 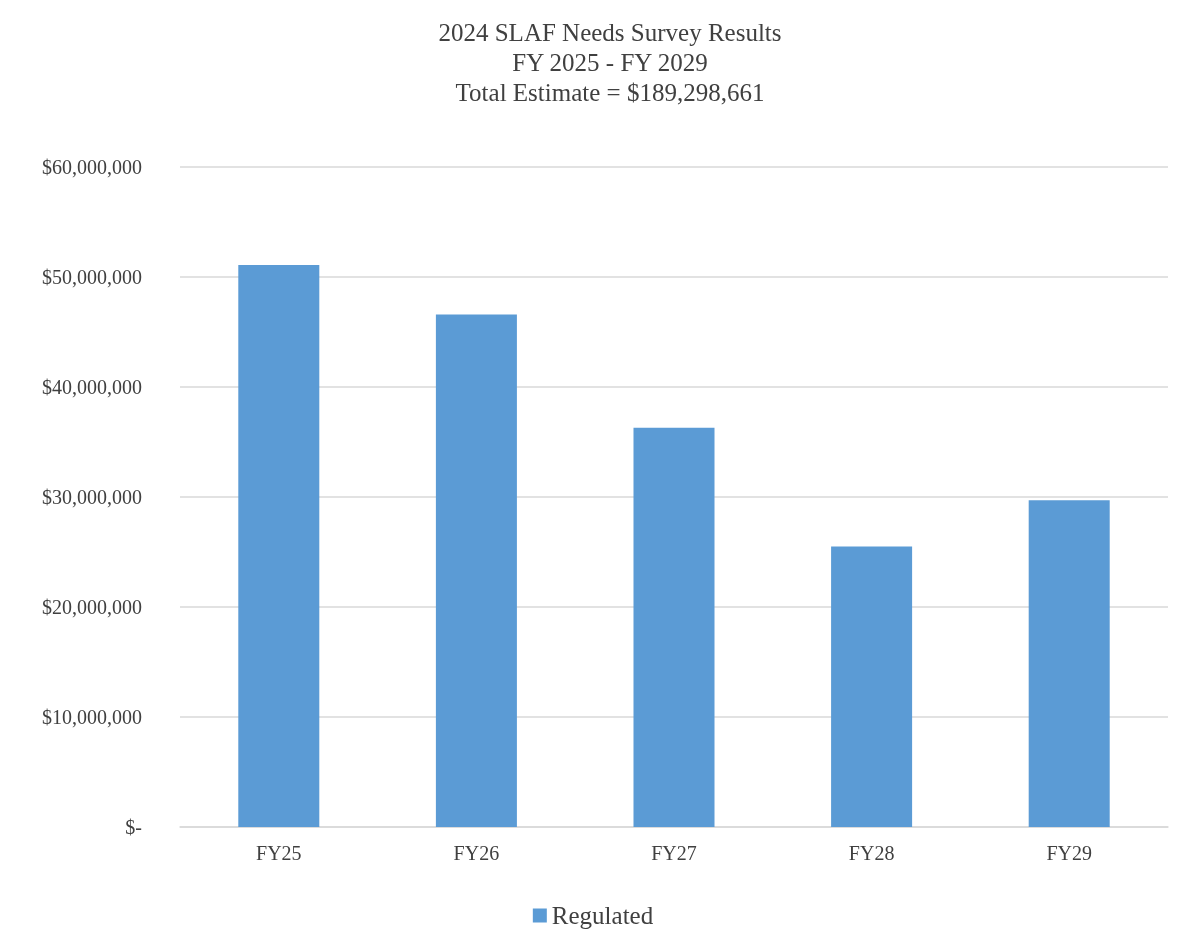 What do you see at coordinates (610, 62) in the screenshot?
I see `chart-title: 2024 SLAF Needs Survey Results FY 2025 - FY 2029 Total Estimate = $189,298,661` at bounding box center [610, 62].